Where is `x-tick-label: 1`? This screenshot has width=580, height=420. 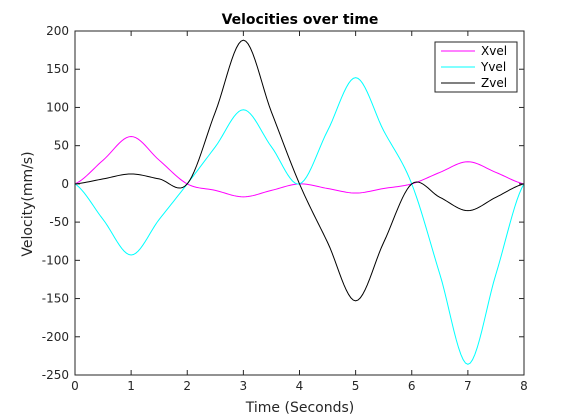
x-tick-label: 1 is located at coordinates (131, 386).